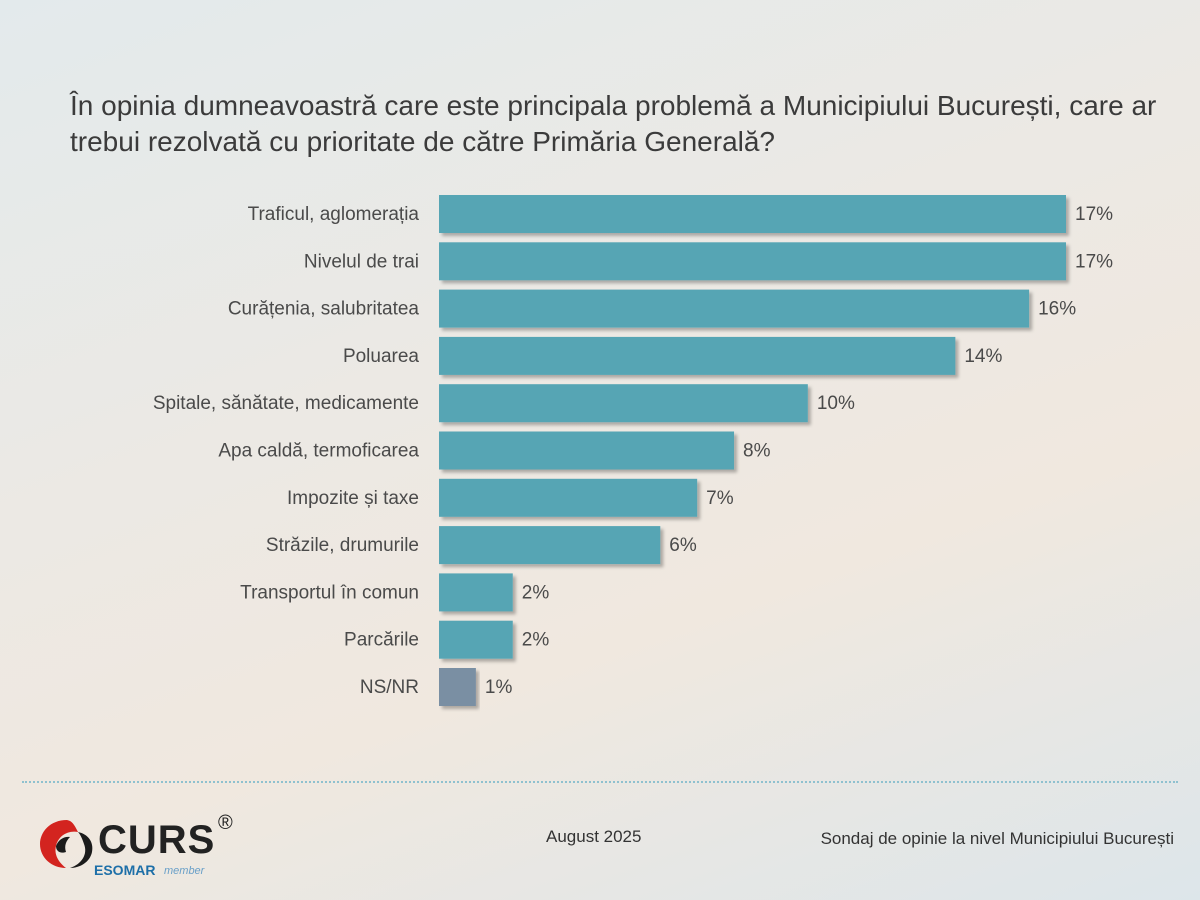  Describe the element at coordinates (66, 844) in the screenshot. I see `curs-swirl-icon` at that location.